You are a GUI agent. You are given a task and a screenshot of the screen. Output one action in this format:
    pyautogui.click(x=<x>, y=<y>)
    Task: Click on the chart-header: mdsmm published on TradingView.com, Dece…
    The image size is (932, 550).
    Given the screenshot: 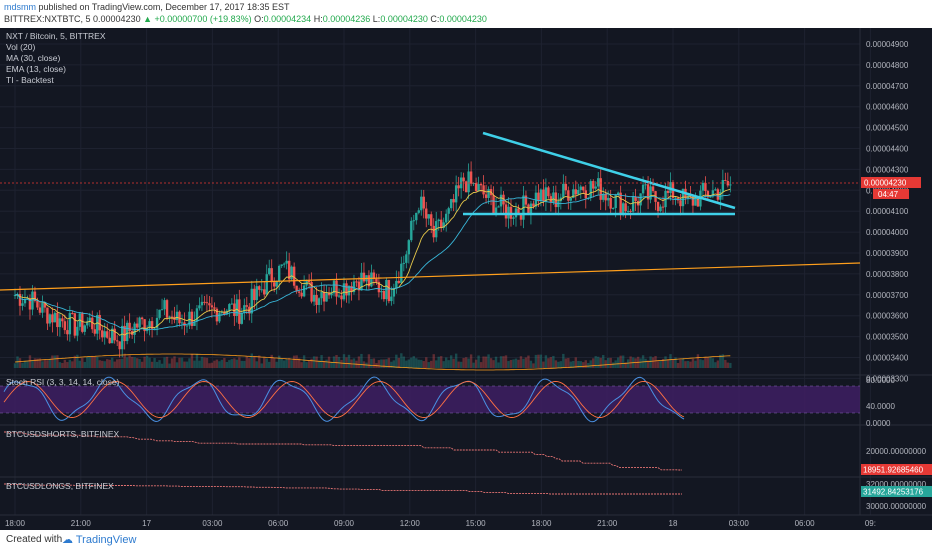 What is the action you would take?
    pyautogui.click(x=466, y=14)
    